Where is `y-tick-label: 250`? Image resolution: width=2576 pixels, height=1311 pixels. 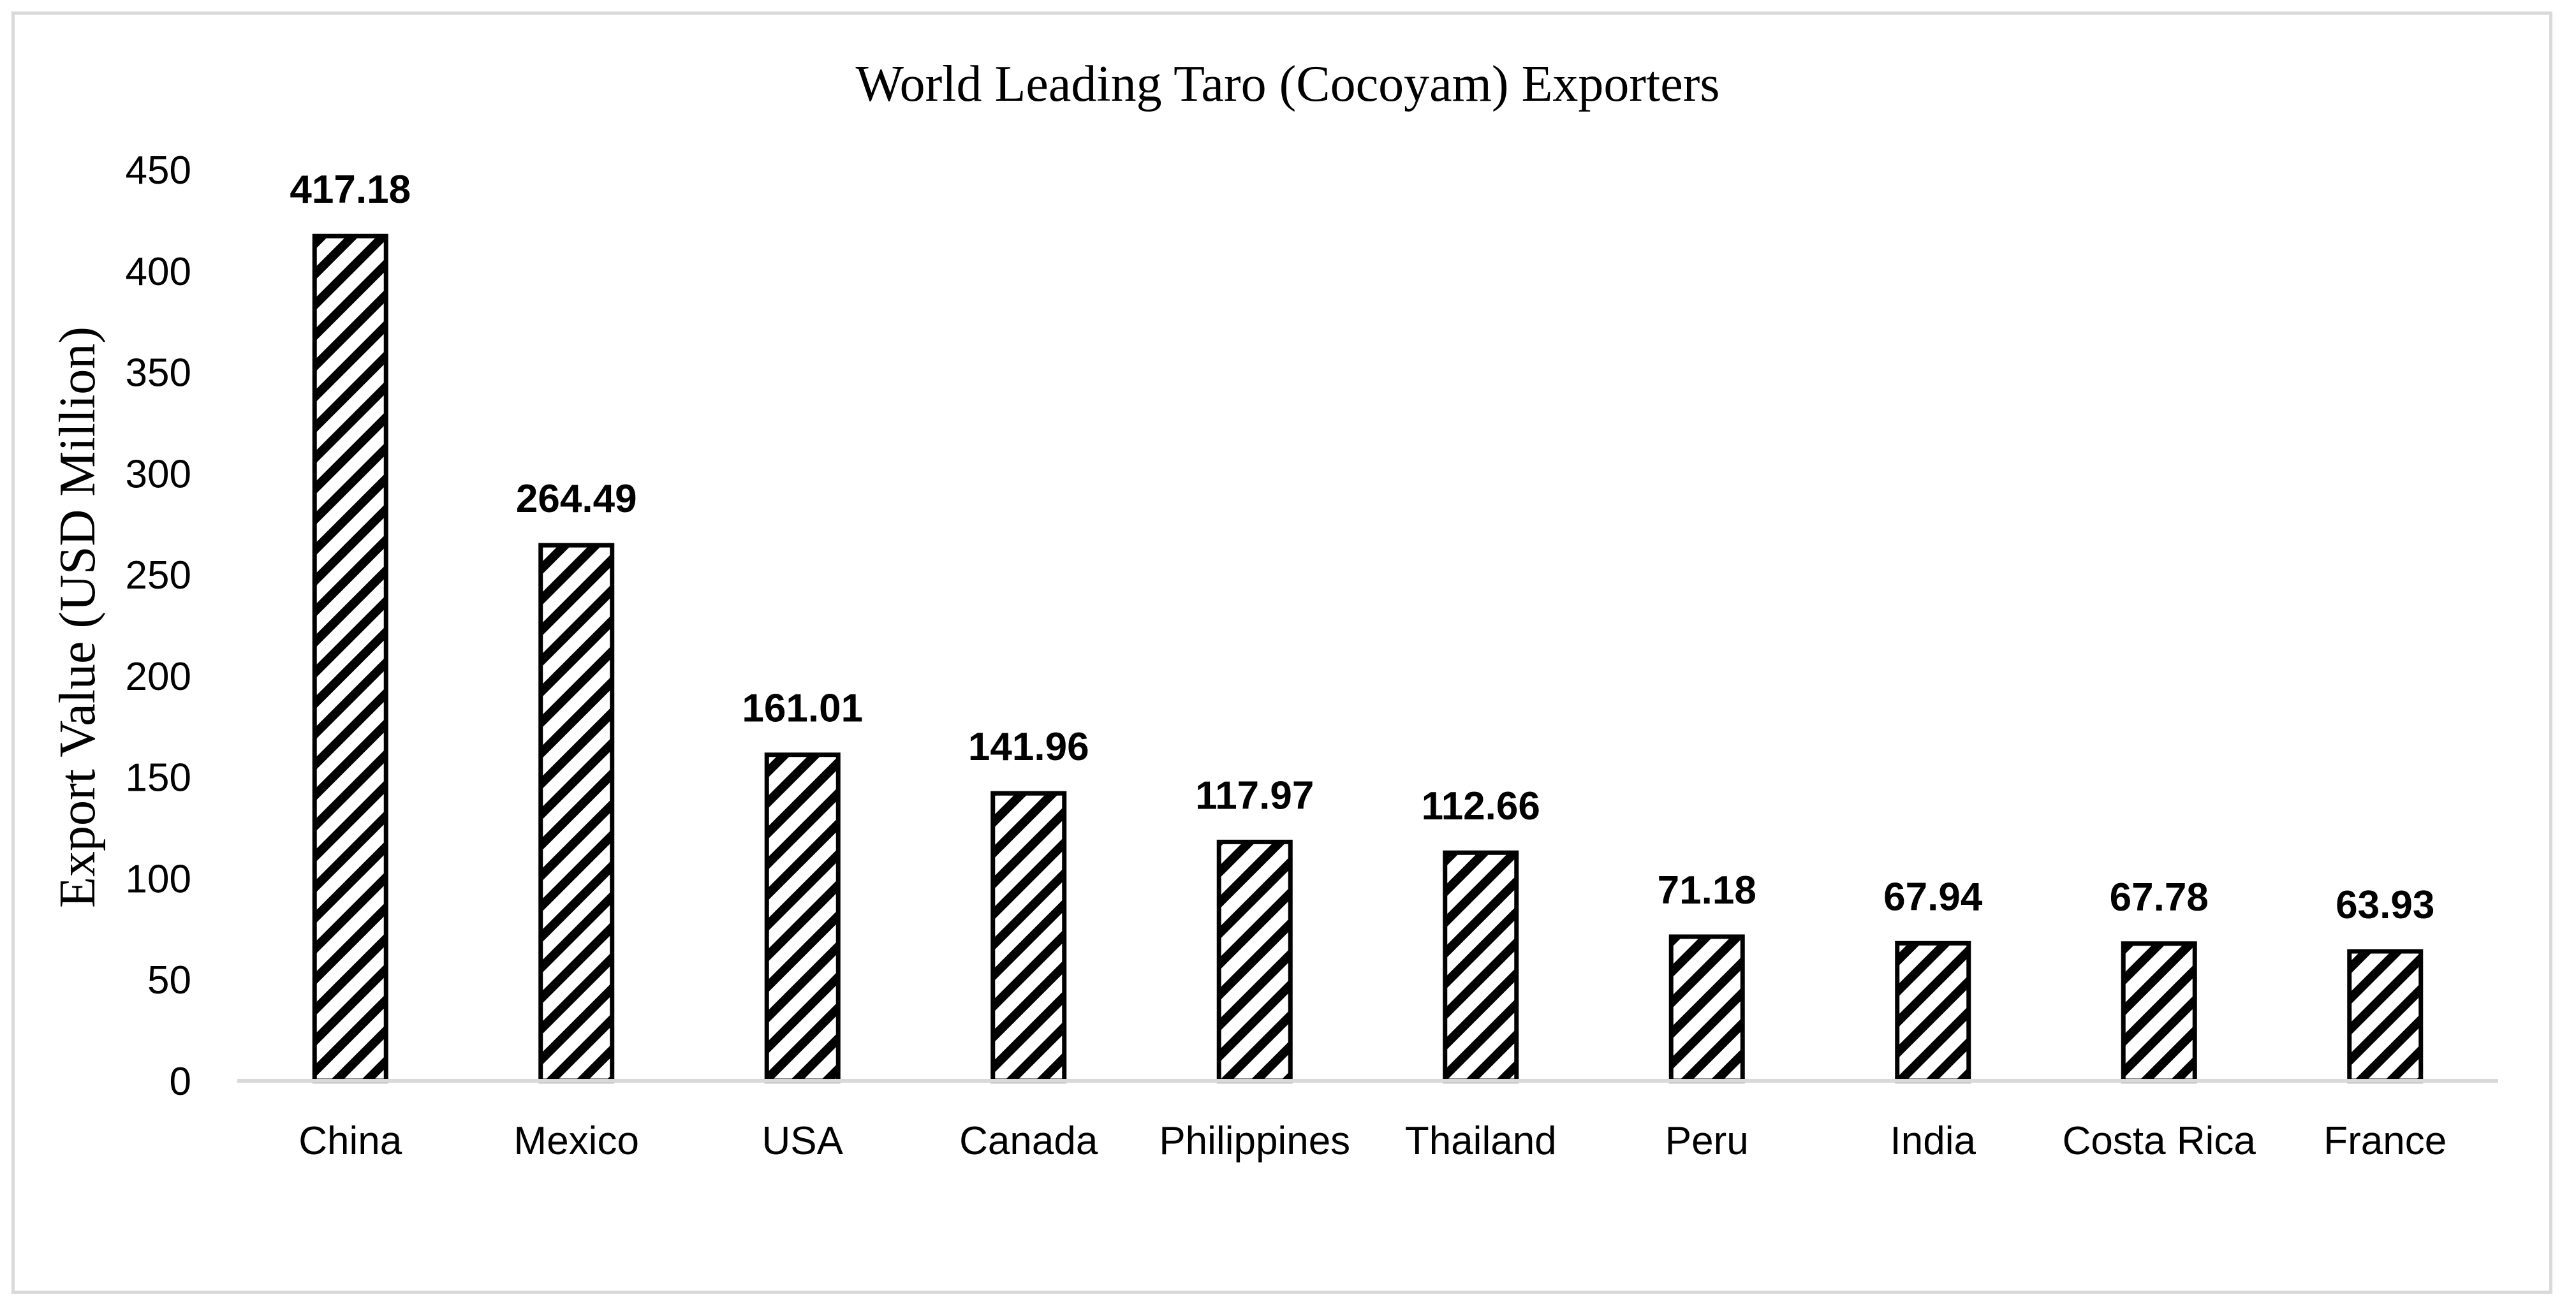 y-tick-label: 250 is located at coordinates (158, 575).